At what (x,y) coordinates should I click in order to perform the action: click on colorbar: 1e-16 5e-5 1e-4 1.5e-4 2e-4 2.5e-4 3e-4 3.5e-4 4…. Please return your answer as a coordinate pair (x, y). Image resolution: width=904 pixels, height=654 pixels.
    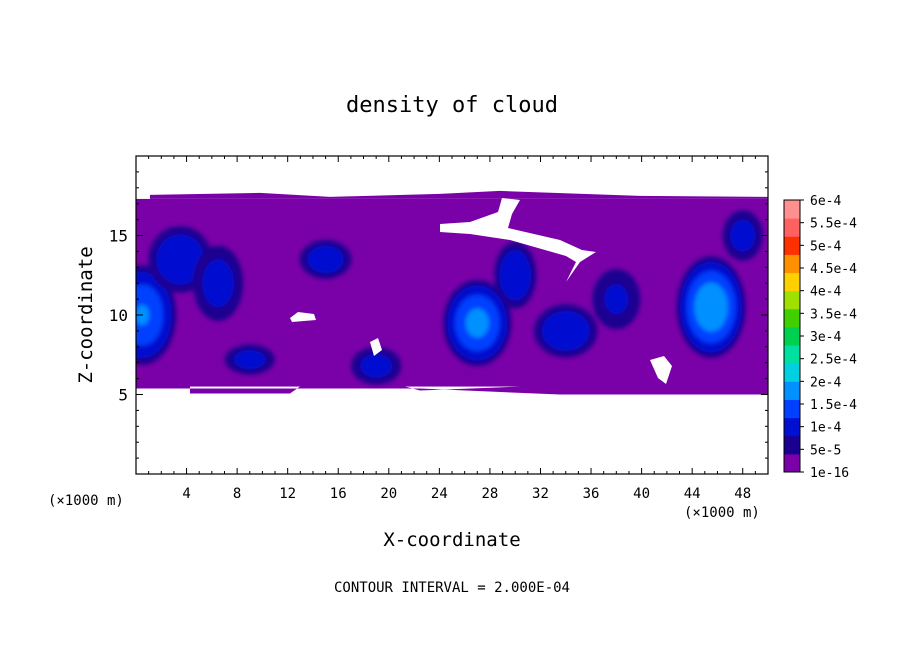
    Looking at the image, I should click on (820, 337).